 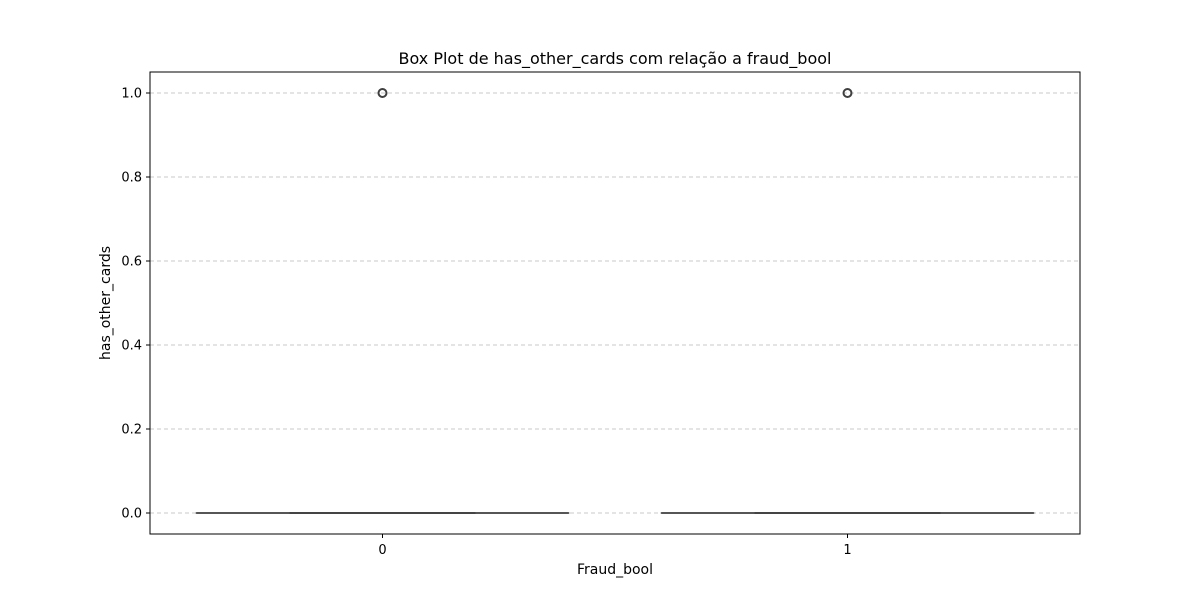 I want to click on x-axis-label: Fraud_bool, so click(x=615, y=570).